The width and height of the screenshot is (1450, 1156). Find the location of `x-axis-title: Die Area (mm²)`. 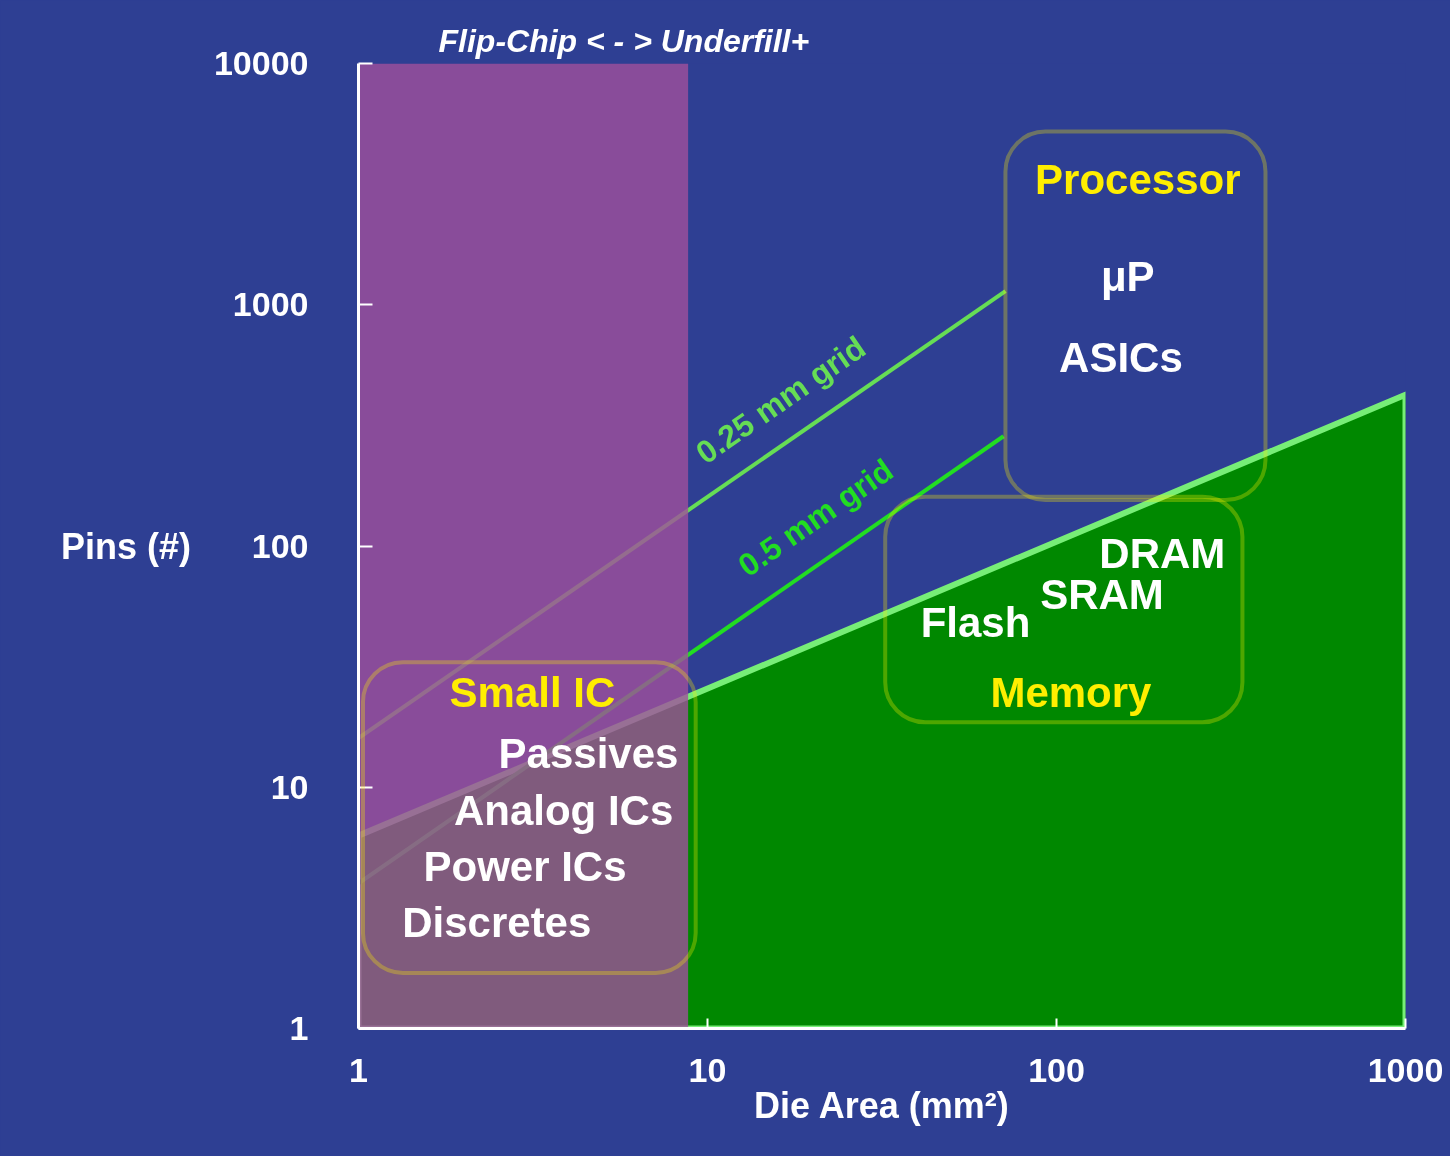

x-axis-title: Die Area (mm²) is located at coordinates (881, 1105).